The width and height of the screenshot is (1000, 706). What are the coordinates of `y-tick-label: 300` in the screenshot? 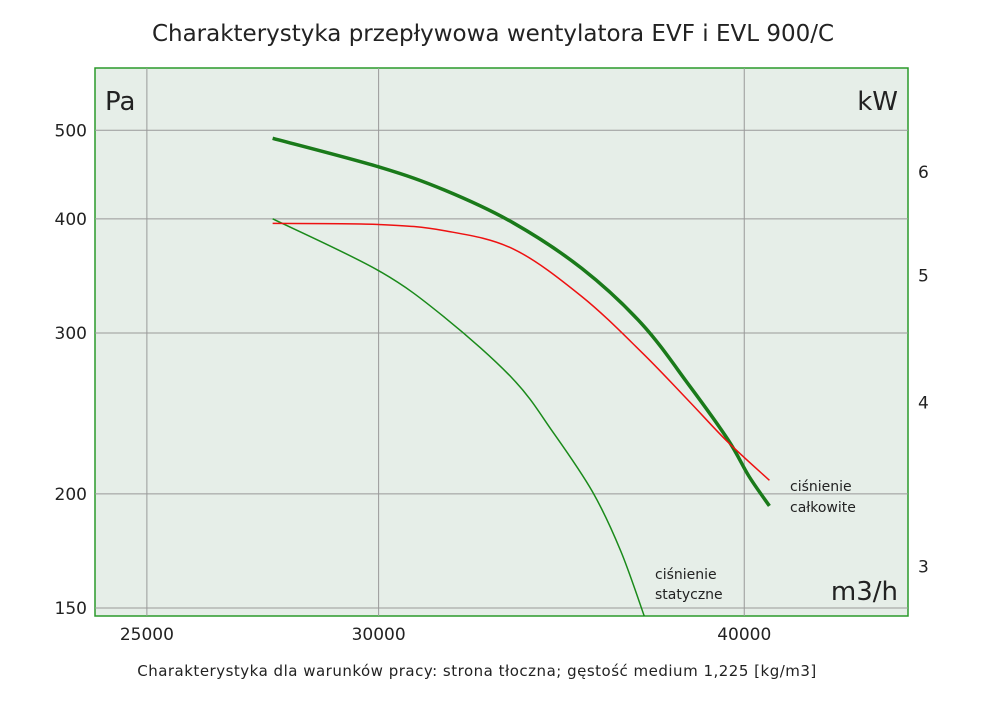 It's located at (71, 334).